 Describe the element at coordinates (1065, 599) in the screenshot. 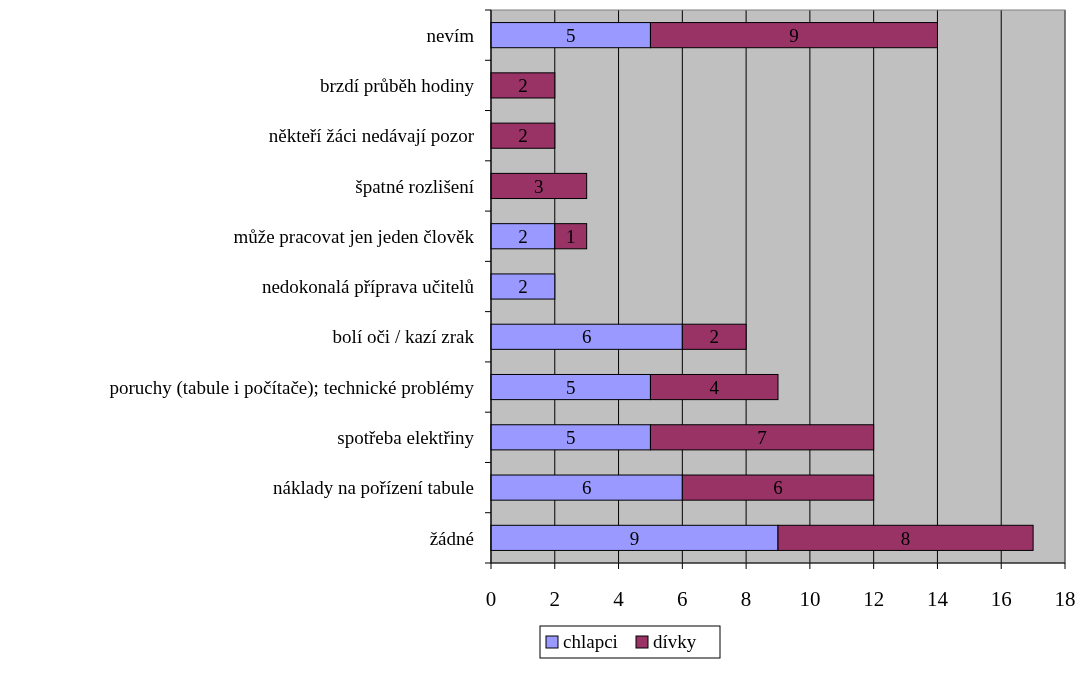

I see `x-tick-label: 18` at that location.